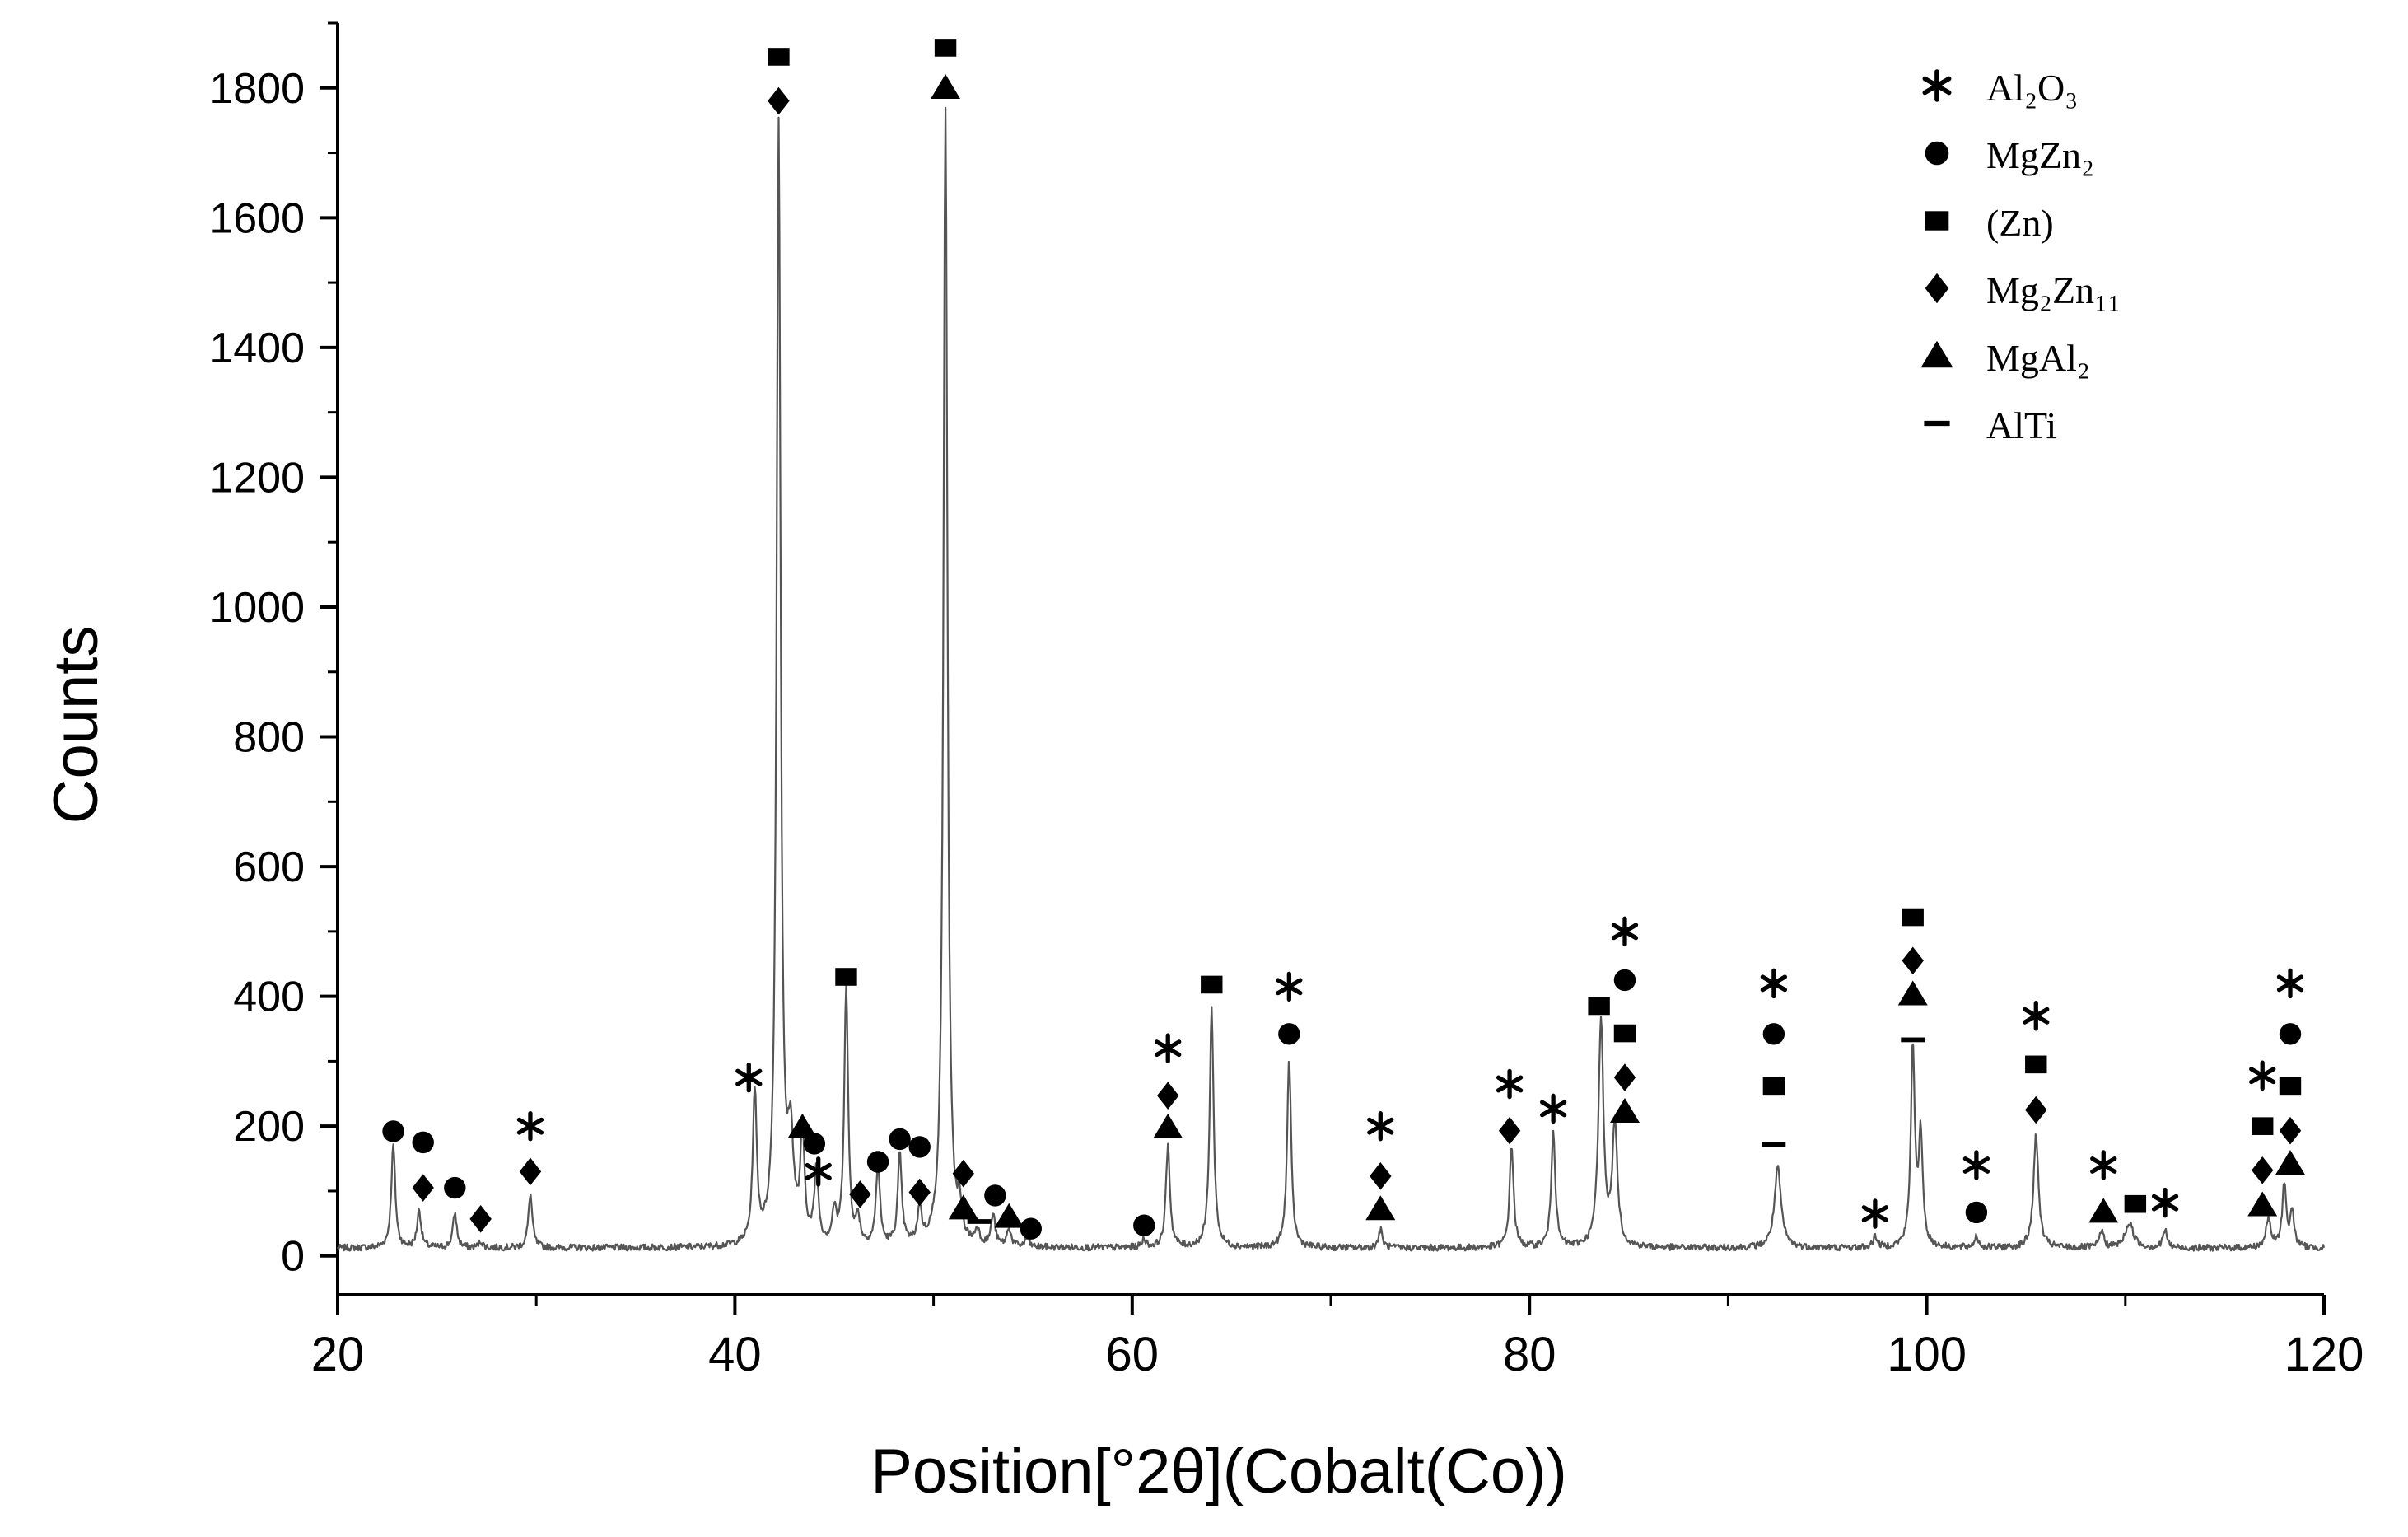  What do you see at coordinates (257, 348) in the screenshot?
I see `y-tick-label: 1400` at bounding box center [257, 348].